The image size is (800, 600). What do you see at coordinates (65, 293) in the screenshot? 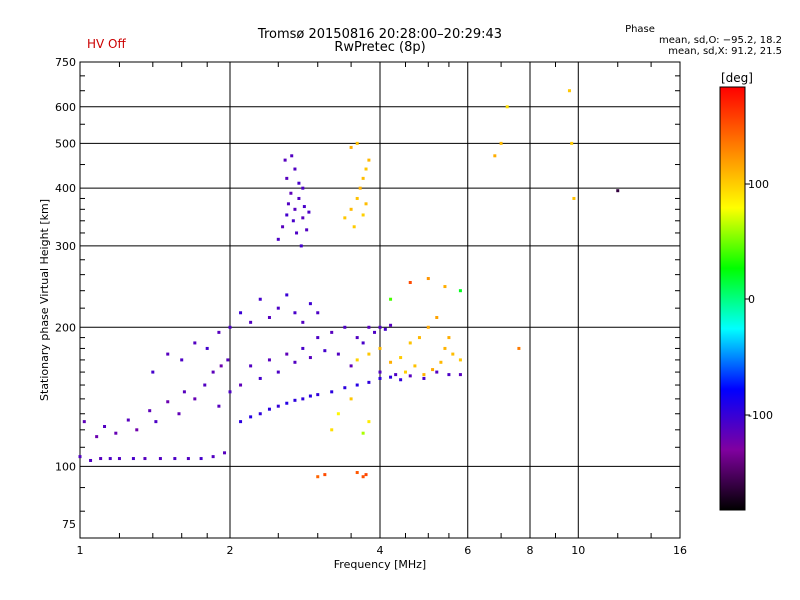
I see `y-tick-labels: 75 100 200 300 400 500 600 750` at bounding box center [65, 293].